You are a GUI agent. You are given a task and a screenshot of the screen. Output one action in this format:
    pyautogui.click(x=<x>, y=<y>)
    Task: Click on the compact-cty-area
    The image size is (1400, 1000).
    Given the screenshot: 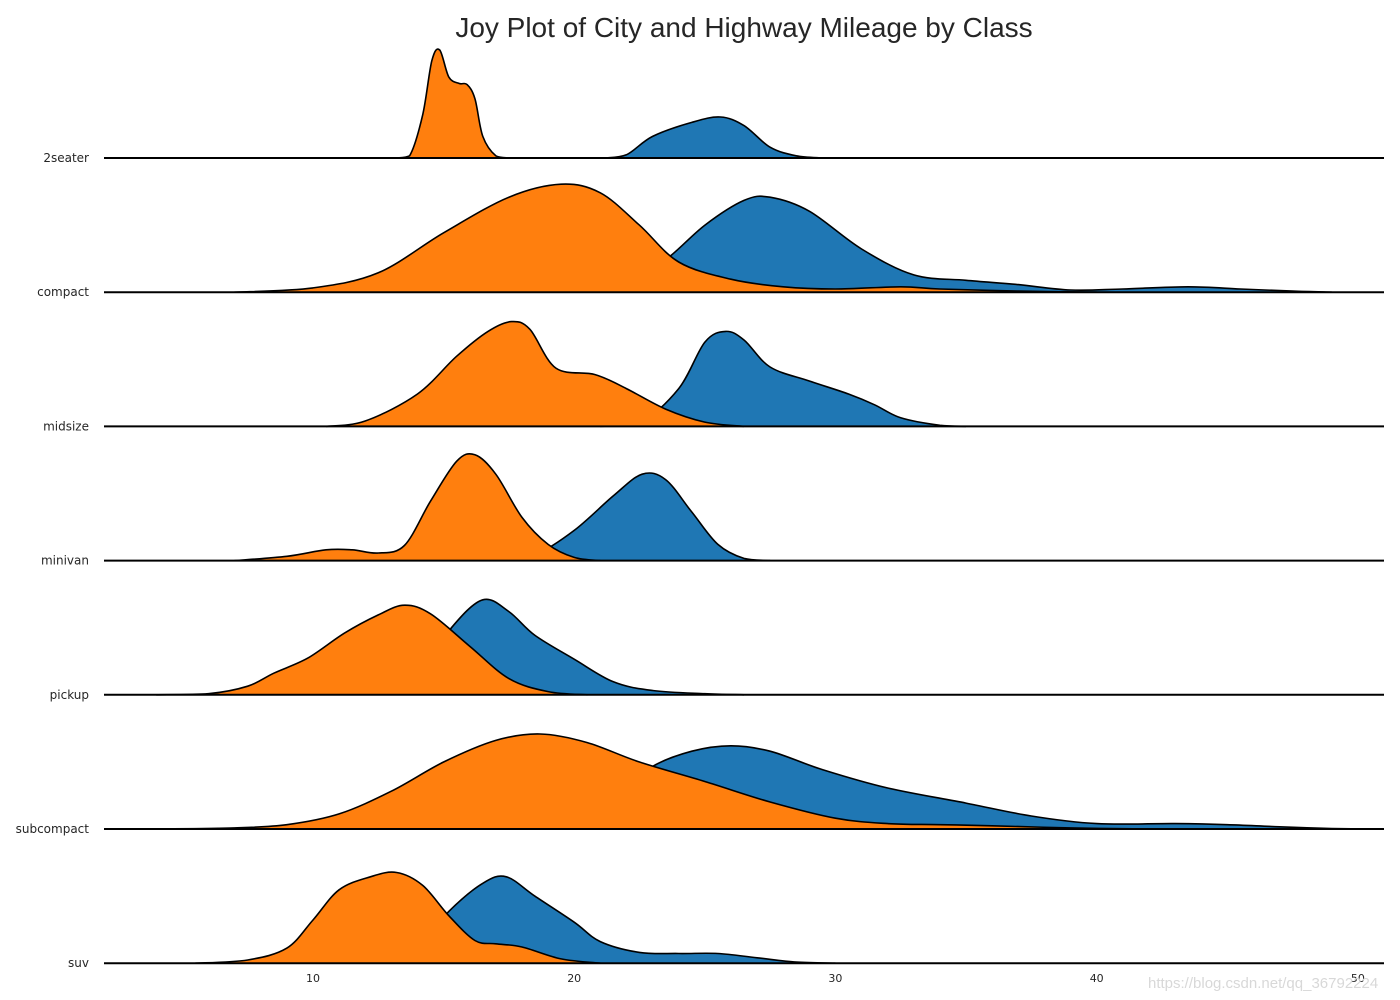 What is the action you would take?
    pyautogui.click(x=665, y=238)
    